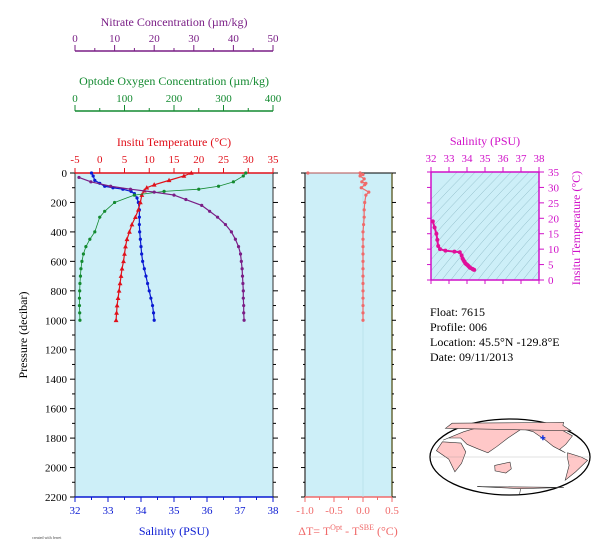 Image resolution: width=608 pixels, height=558 pixels. Describe the element at coordinates (56, 498) in the screenshot. I see `pressure-tick-label: 2200` at that location.